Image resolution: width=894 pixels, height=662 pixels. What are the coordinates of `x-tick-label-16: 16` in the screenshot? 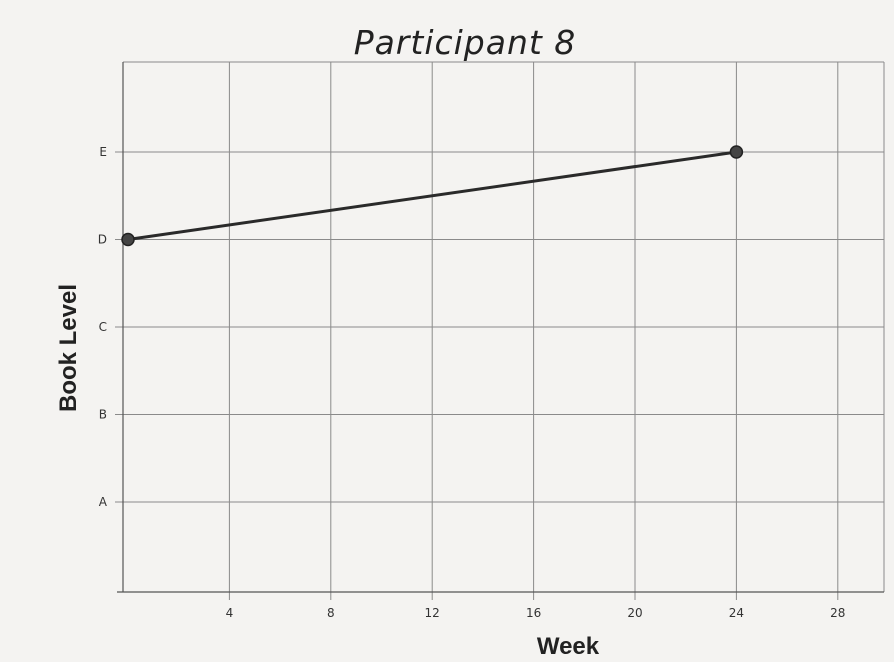 It's located at (533, 613).